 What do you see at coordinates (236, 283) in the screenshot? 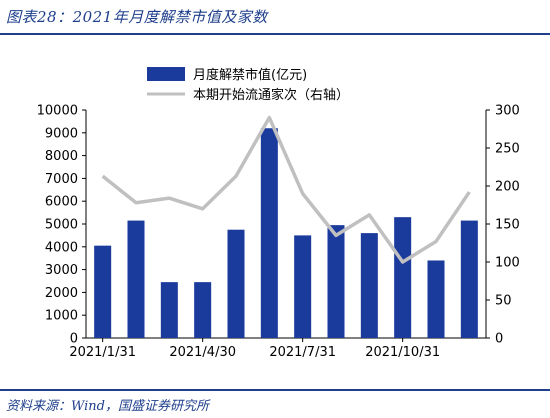
I see `bar-2021/5/31` at bounding box center [236, 283].